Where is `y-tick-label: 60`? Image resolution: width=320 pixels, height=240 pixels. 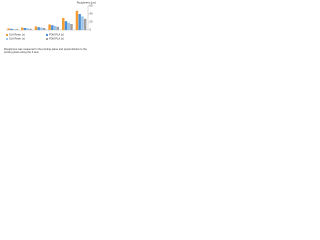
y-tick-label: 60 is located at coordinates (91, 6).